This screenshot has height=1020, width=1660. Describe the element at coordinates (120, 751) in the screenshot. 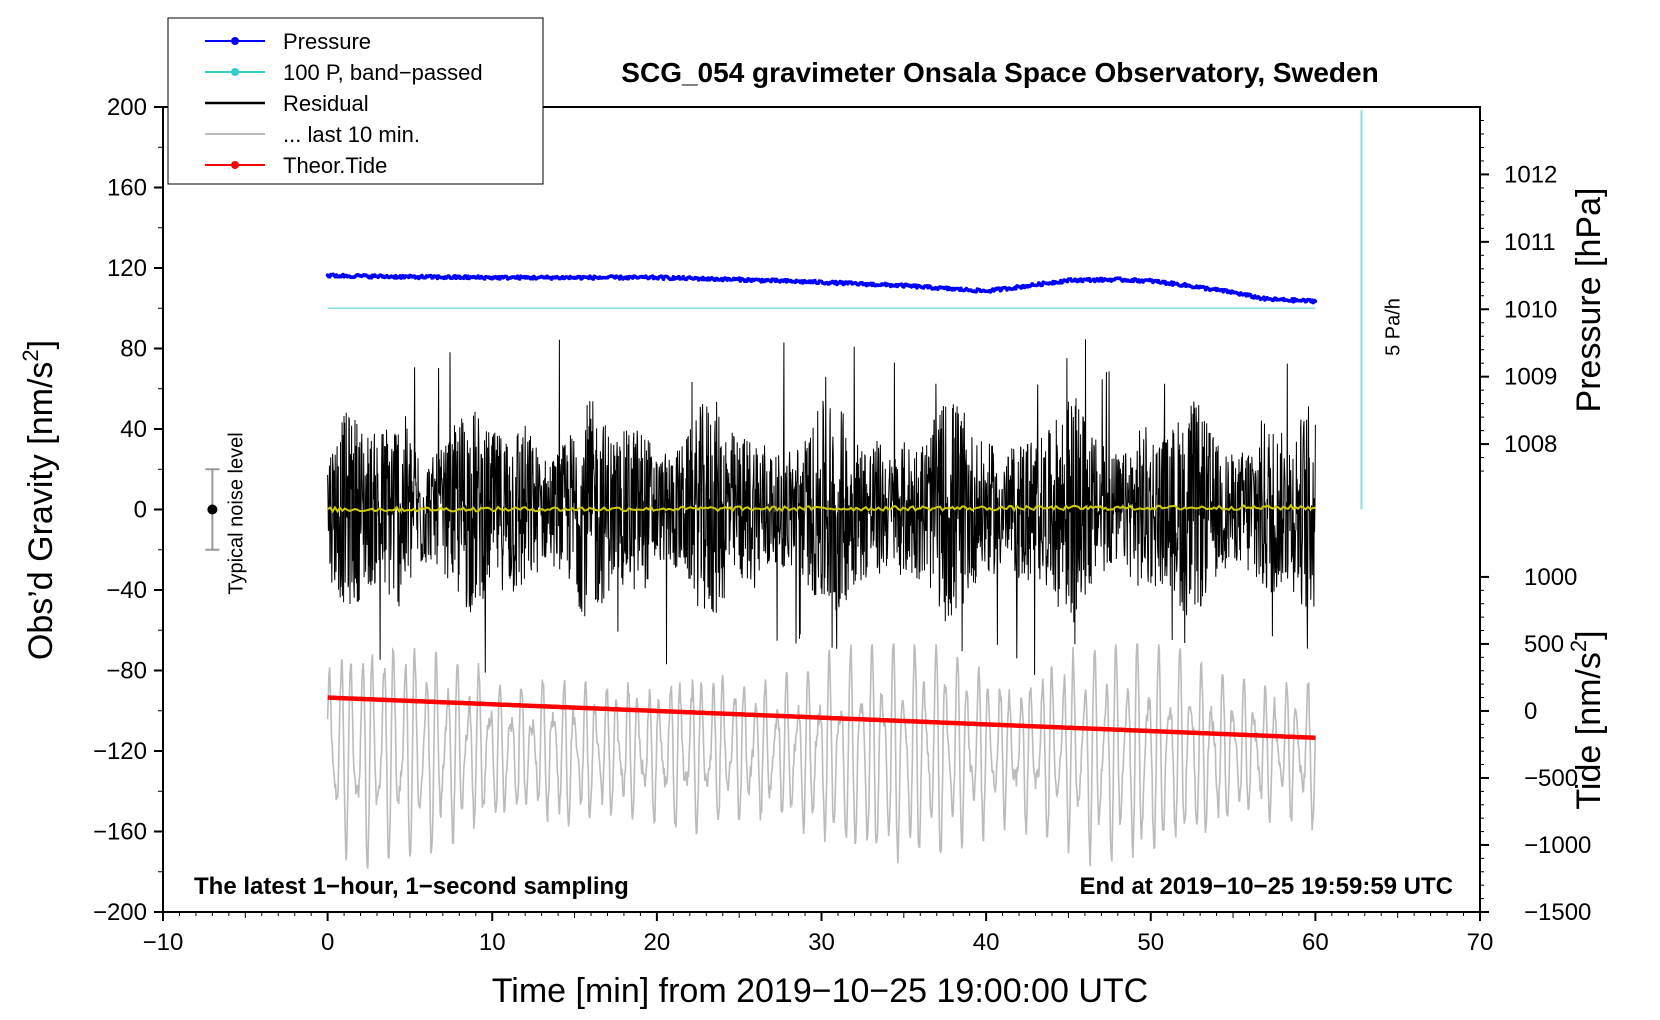

I see `y-tick-label: −120` at that location.